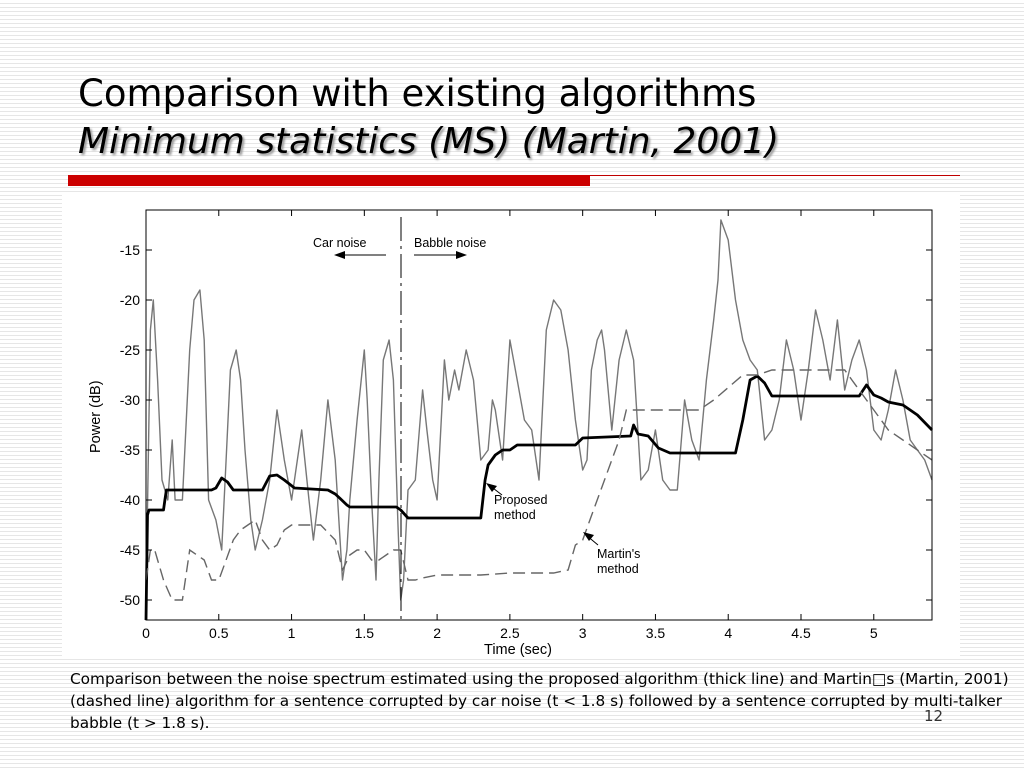 The height and width of the screenshot is (768, 1024). I want to click on y-tick-label: -30, so click(130, 400).